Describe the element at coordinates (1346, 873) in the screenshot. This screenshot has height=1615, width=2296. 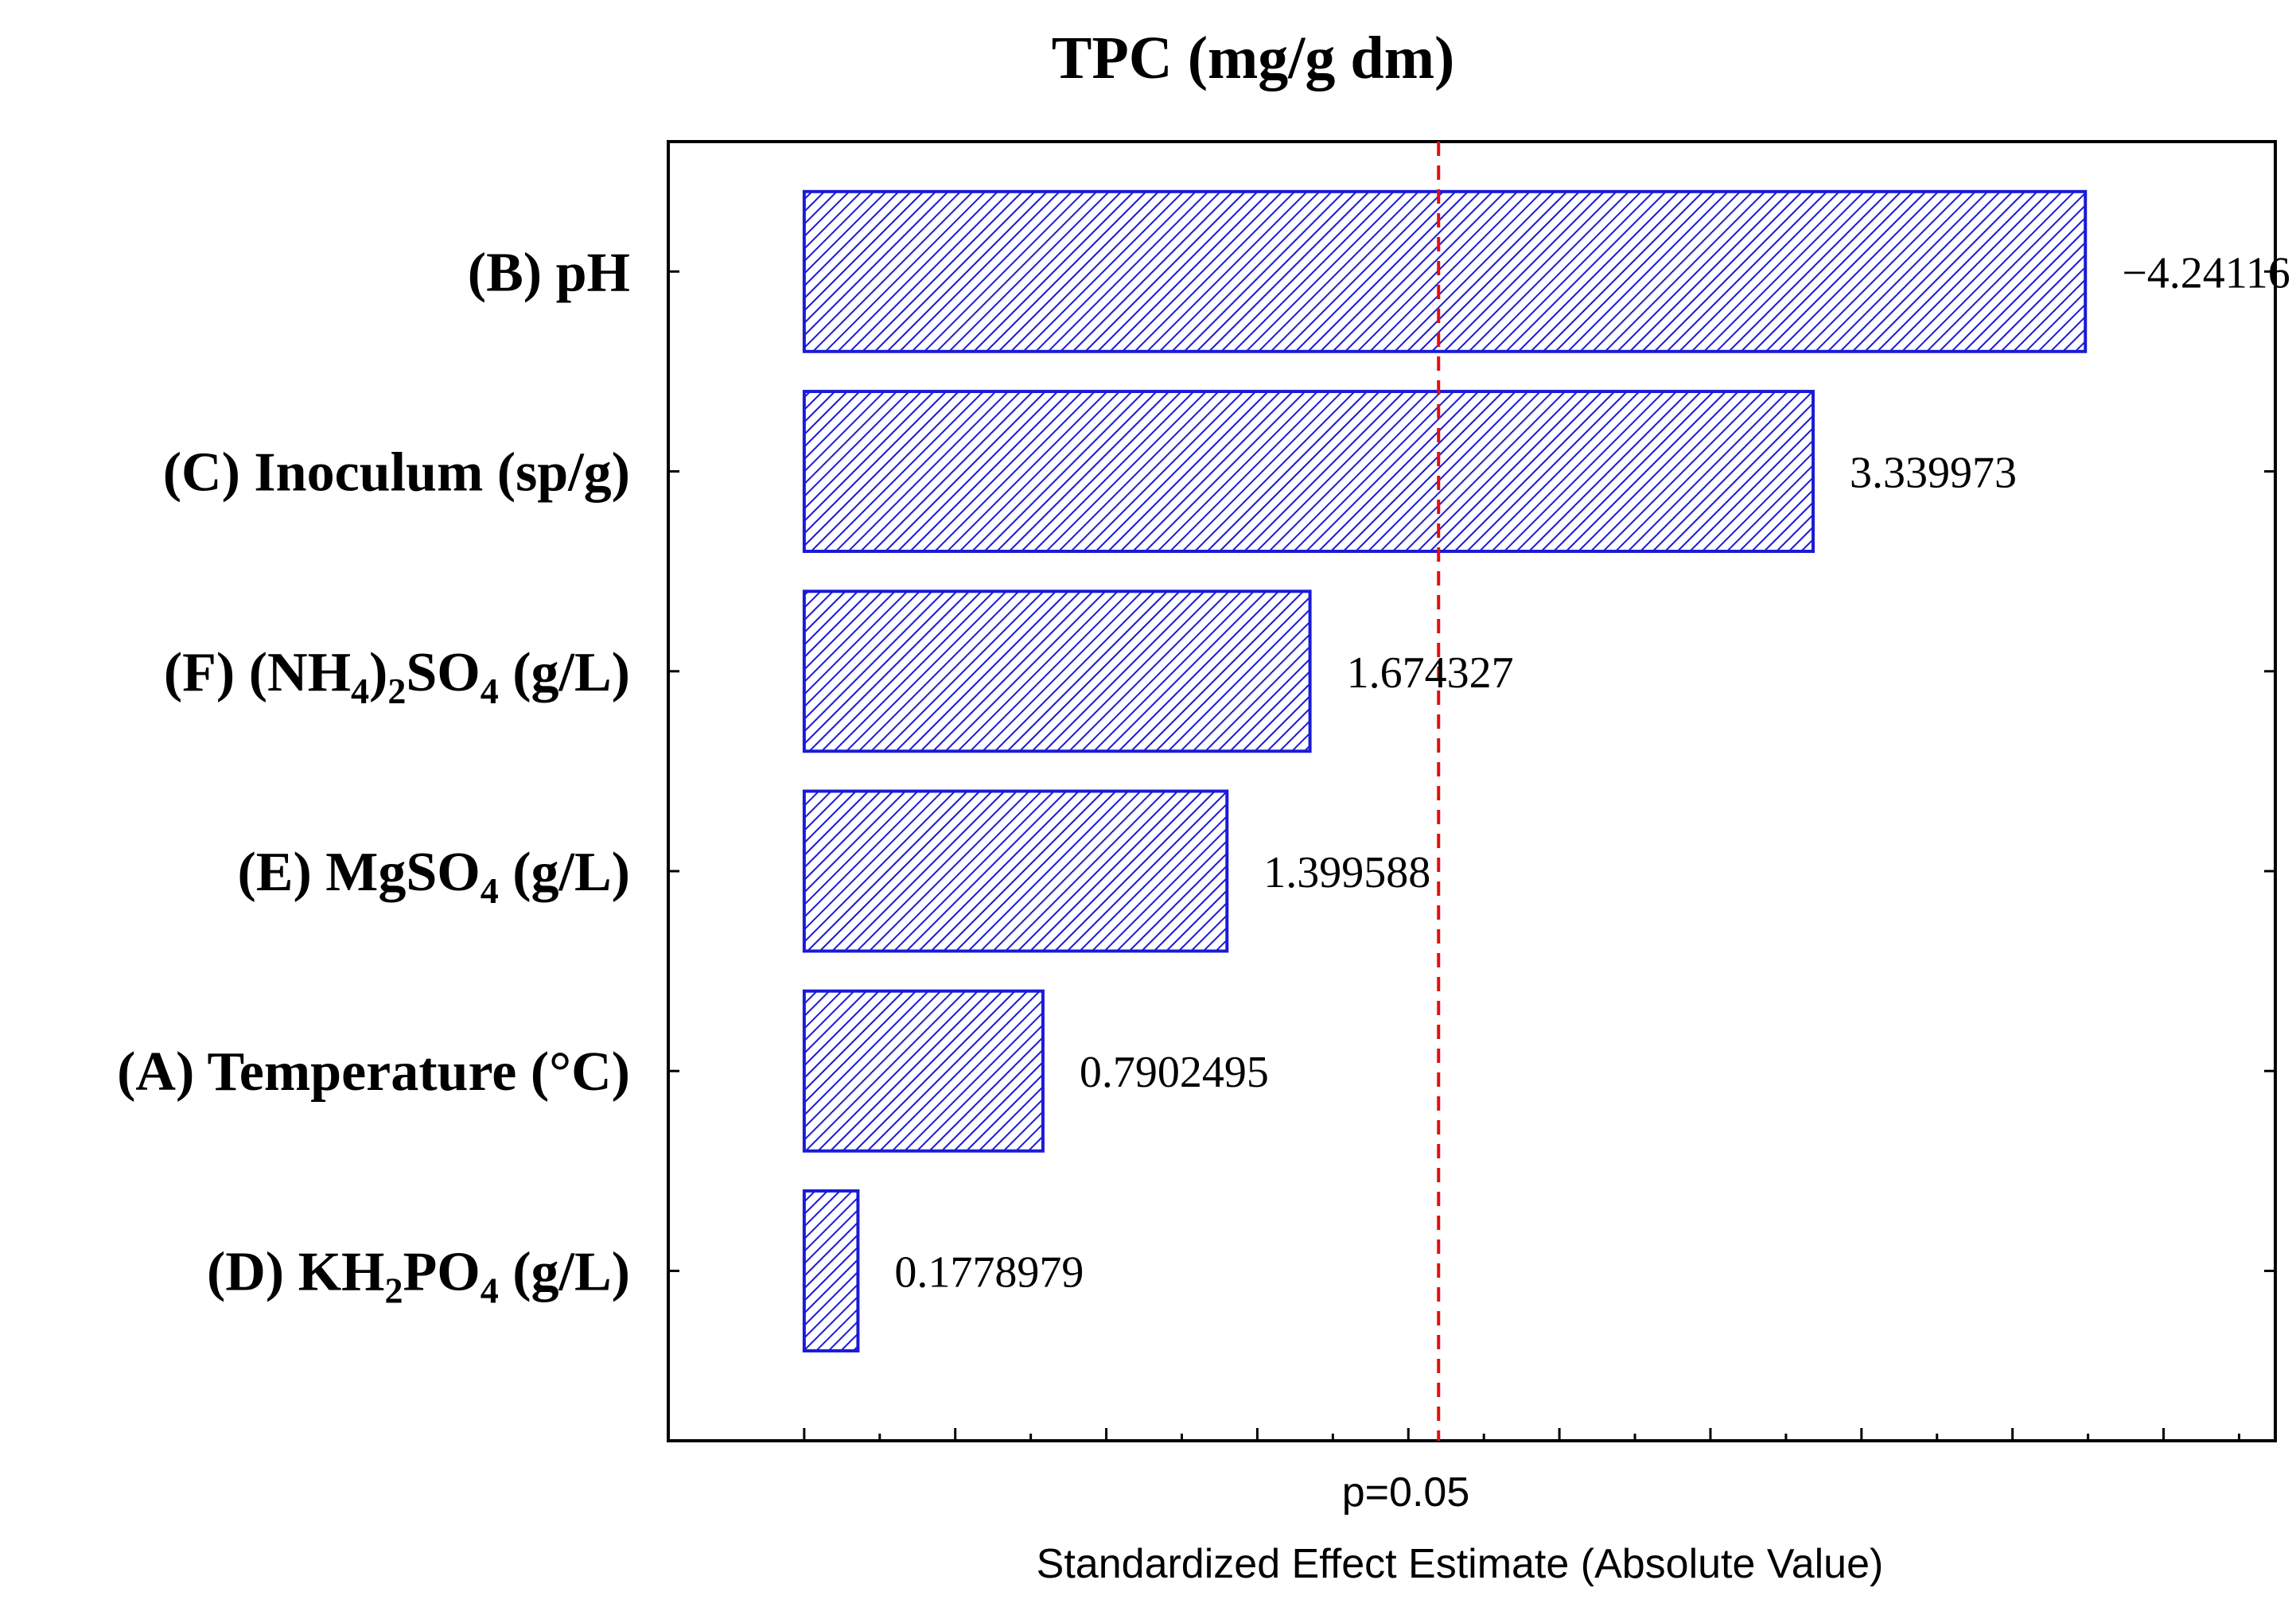
I see `value-label: 1.399588` at that location.